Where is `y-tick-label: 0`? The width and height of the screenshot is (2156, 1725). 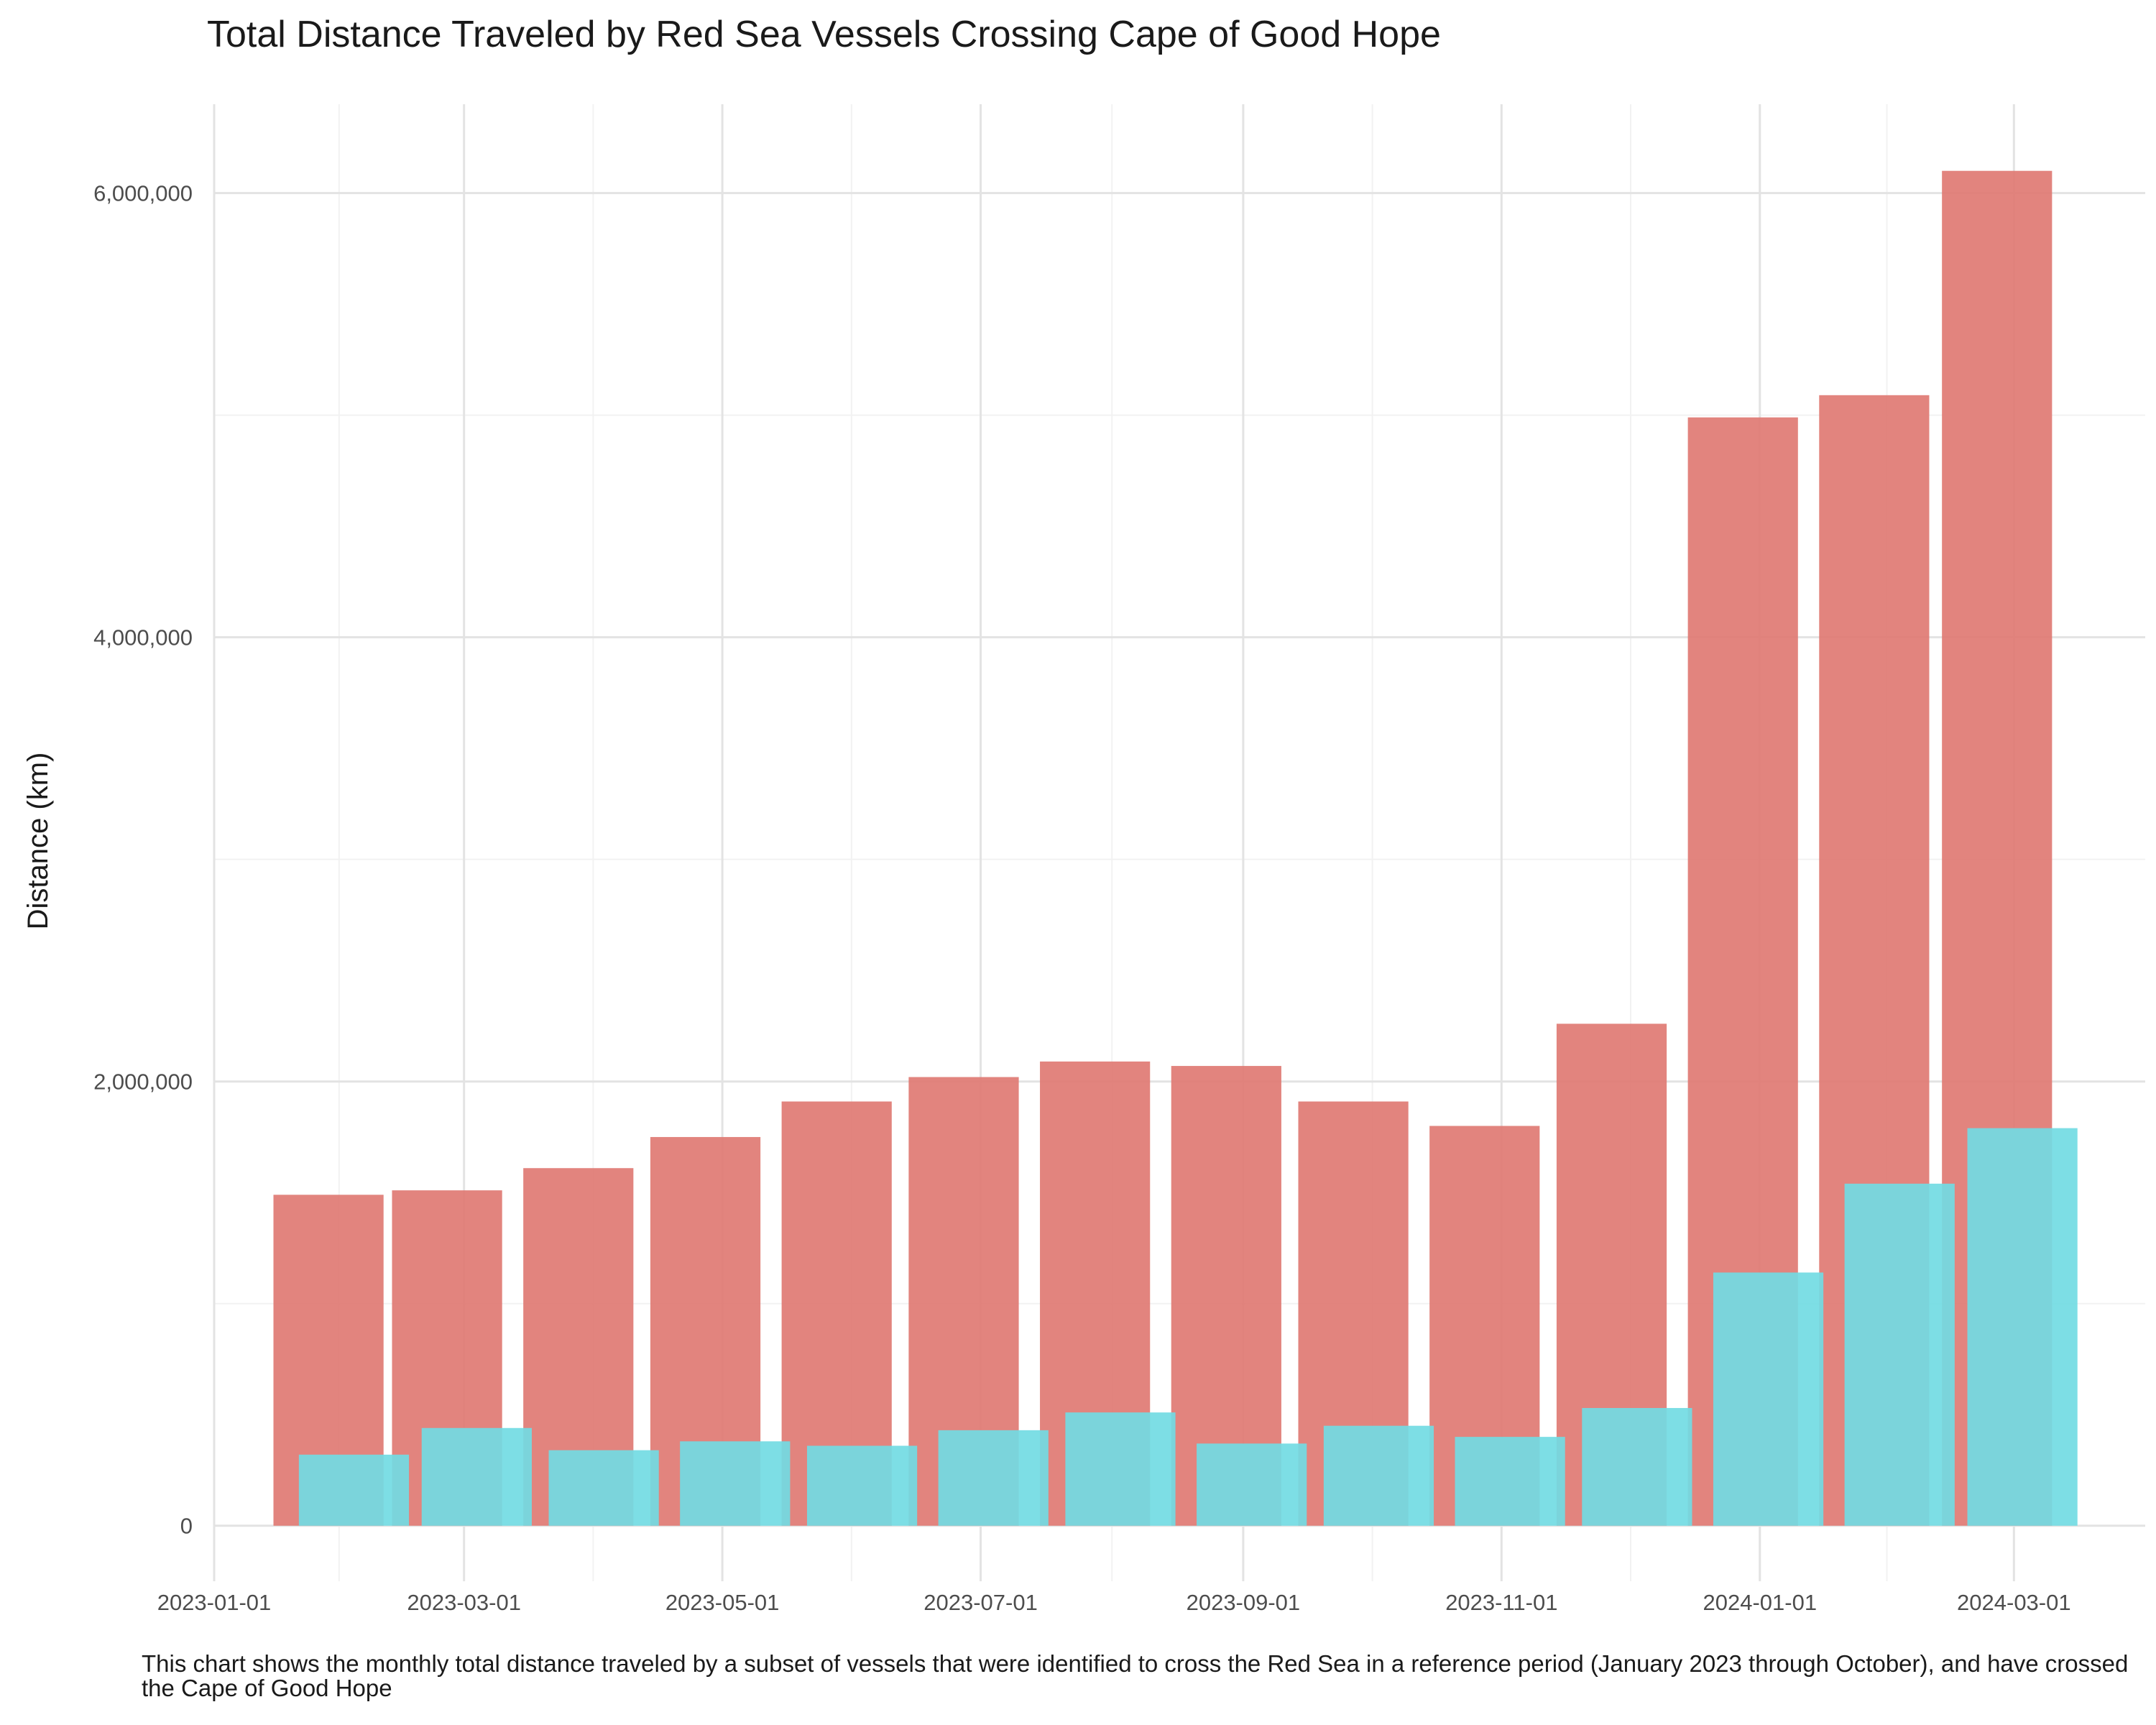 y-tick-label: 0 is located at coordinates (186, 1526).